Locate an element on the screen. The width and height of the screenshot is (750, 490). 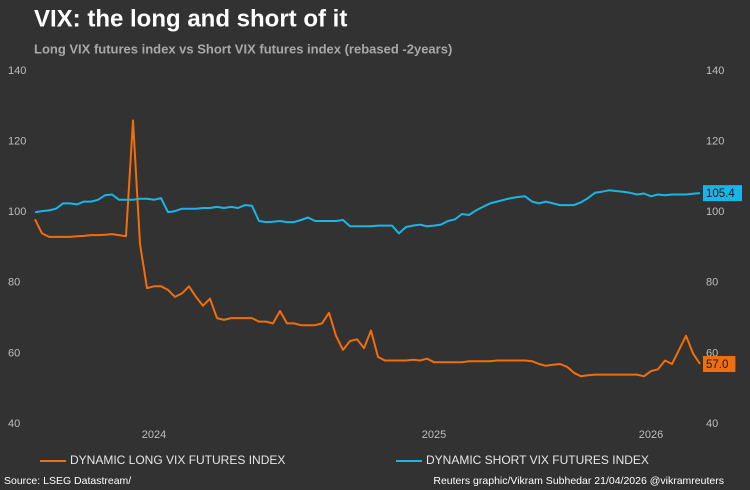
y2-tick-label: 80 is located at coordinates (712, 283).